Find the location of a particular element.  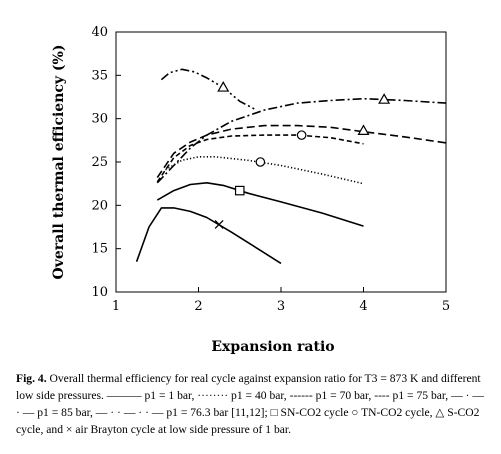

x-axis-label: Expansion ratio is located at coordinates (272, 347).